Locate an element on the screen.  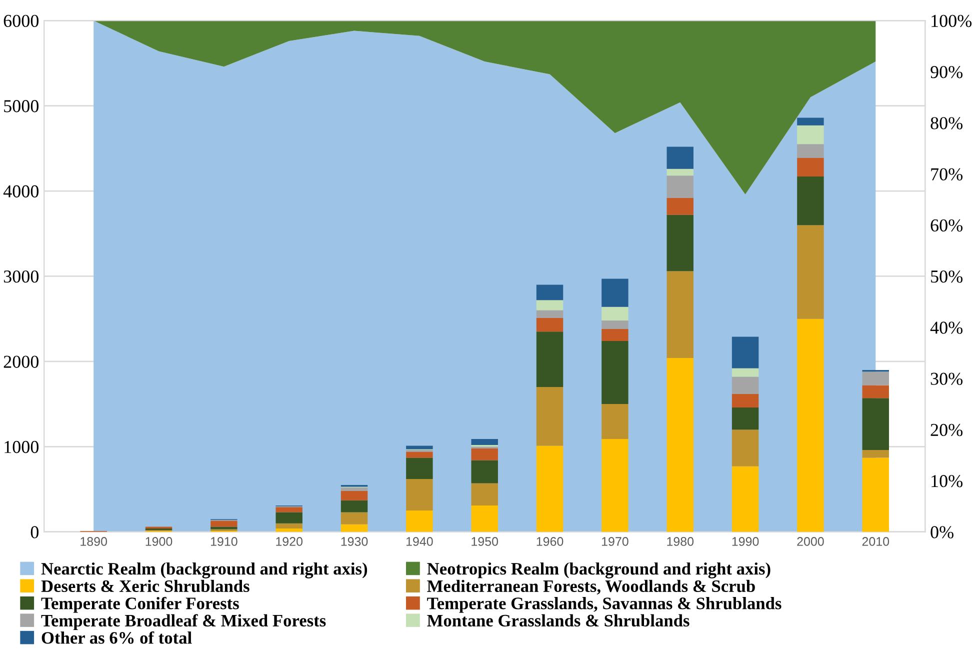
x-tick-label: 1940 is located at coordinates (419, 541).